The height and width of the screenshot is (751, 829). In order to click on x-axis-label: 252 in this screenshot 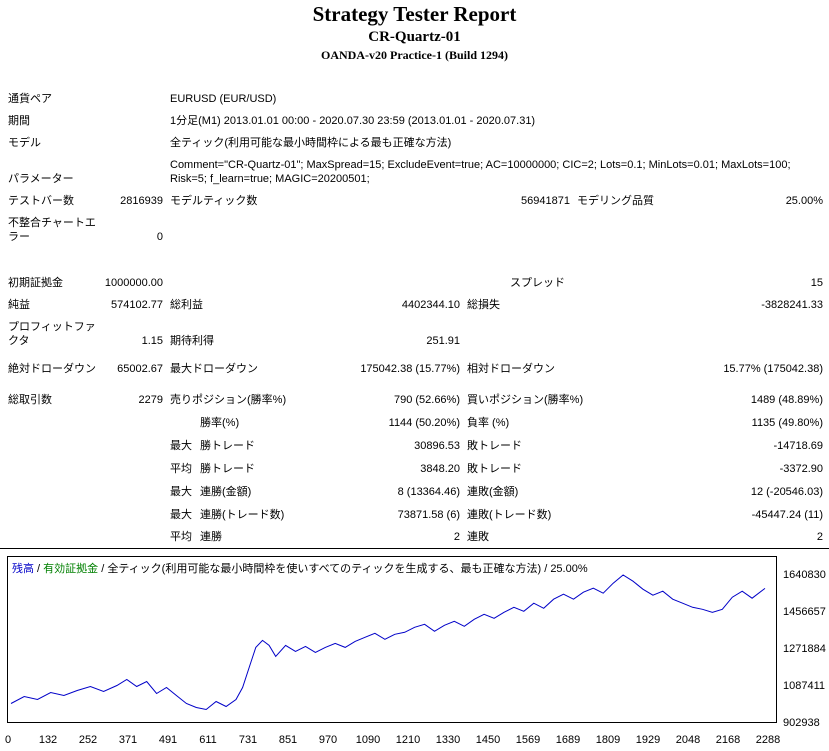, I will do `click(88, 740)`.